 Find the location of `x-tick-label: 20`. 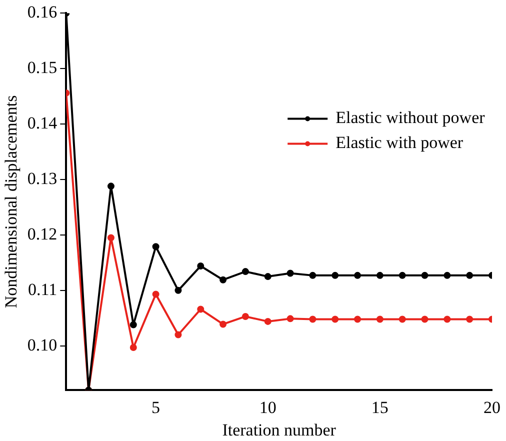

x-tick-label: 20 is located at coordinates (492, 407).